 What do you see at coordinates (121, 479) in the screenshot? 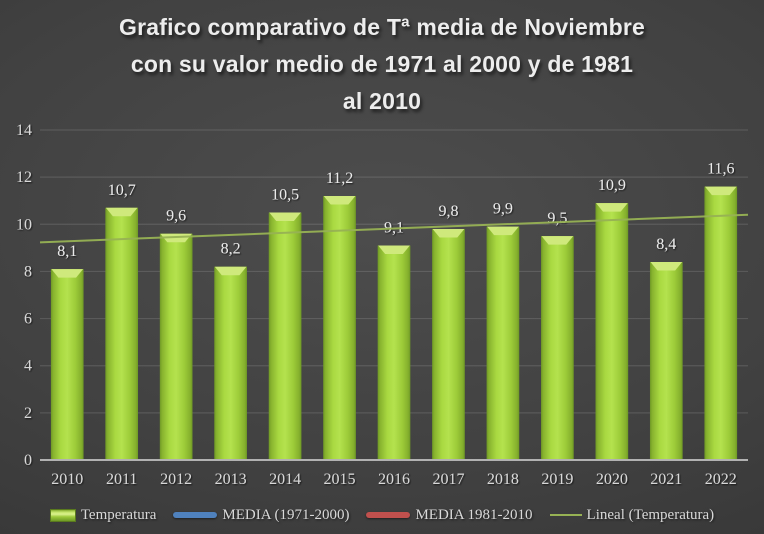
I see `x-axis-label-2011: 2011` at bounding box center [121, 479].